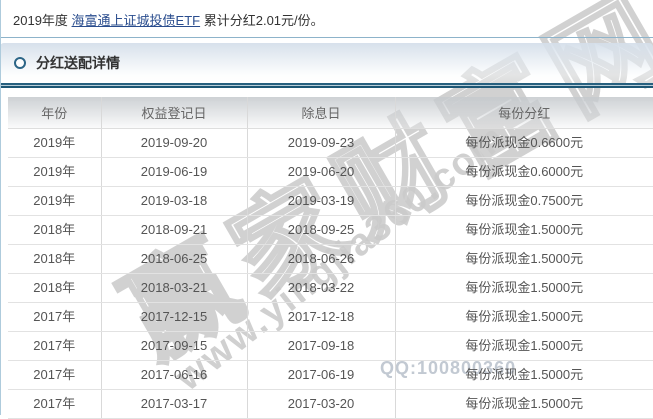 The width and height of the screenshot is (653, 419). What do you see at coordinates (321, 288) in the screenshot?
I see `table-cell: 2018-03-22` at bounding box center [321, 288].